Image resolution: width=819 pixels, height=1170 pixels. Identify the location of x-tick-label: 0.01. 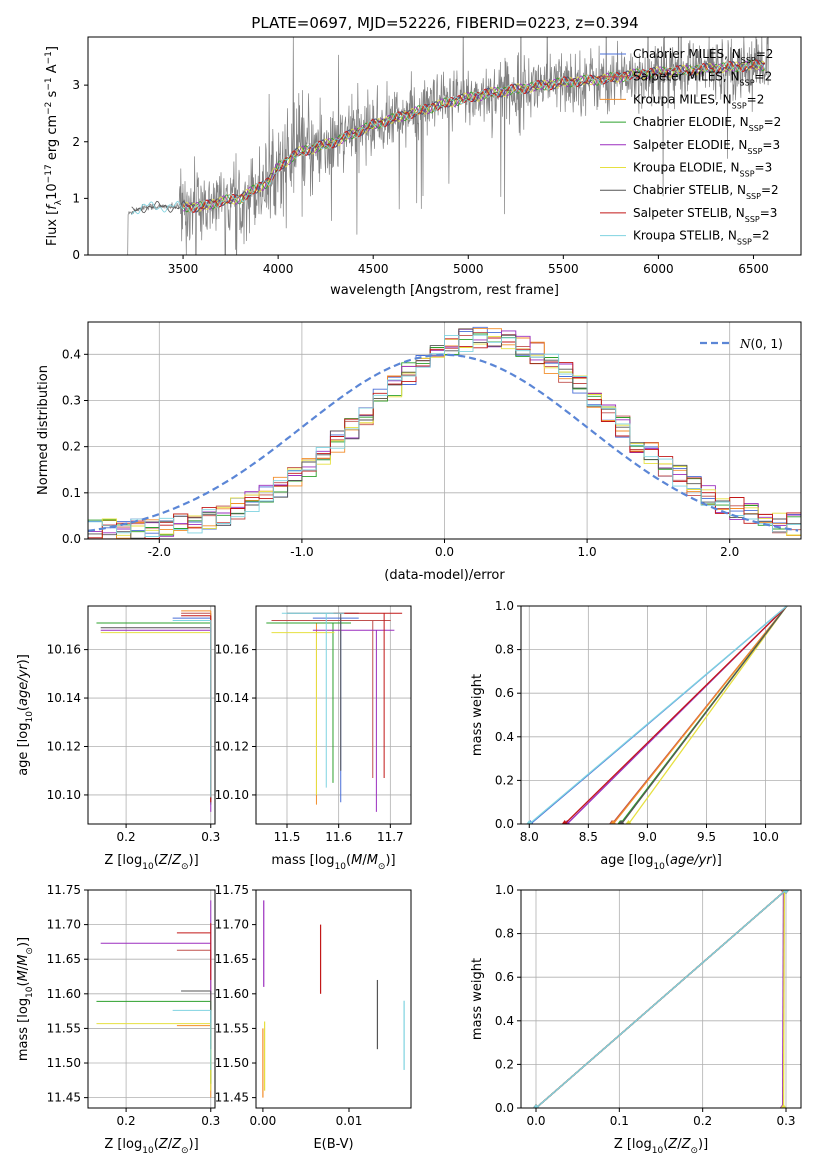
(349, 1121).